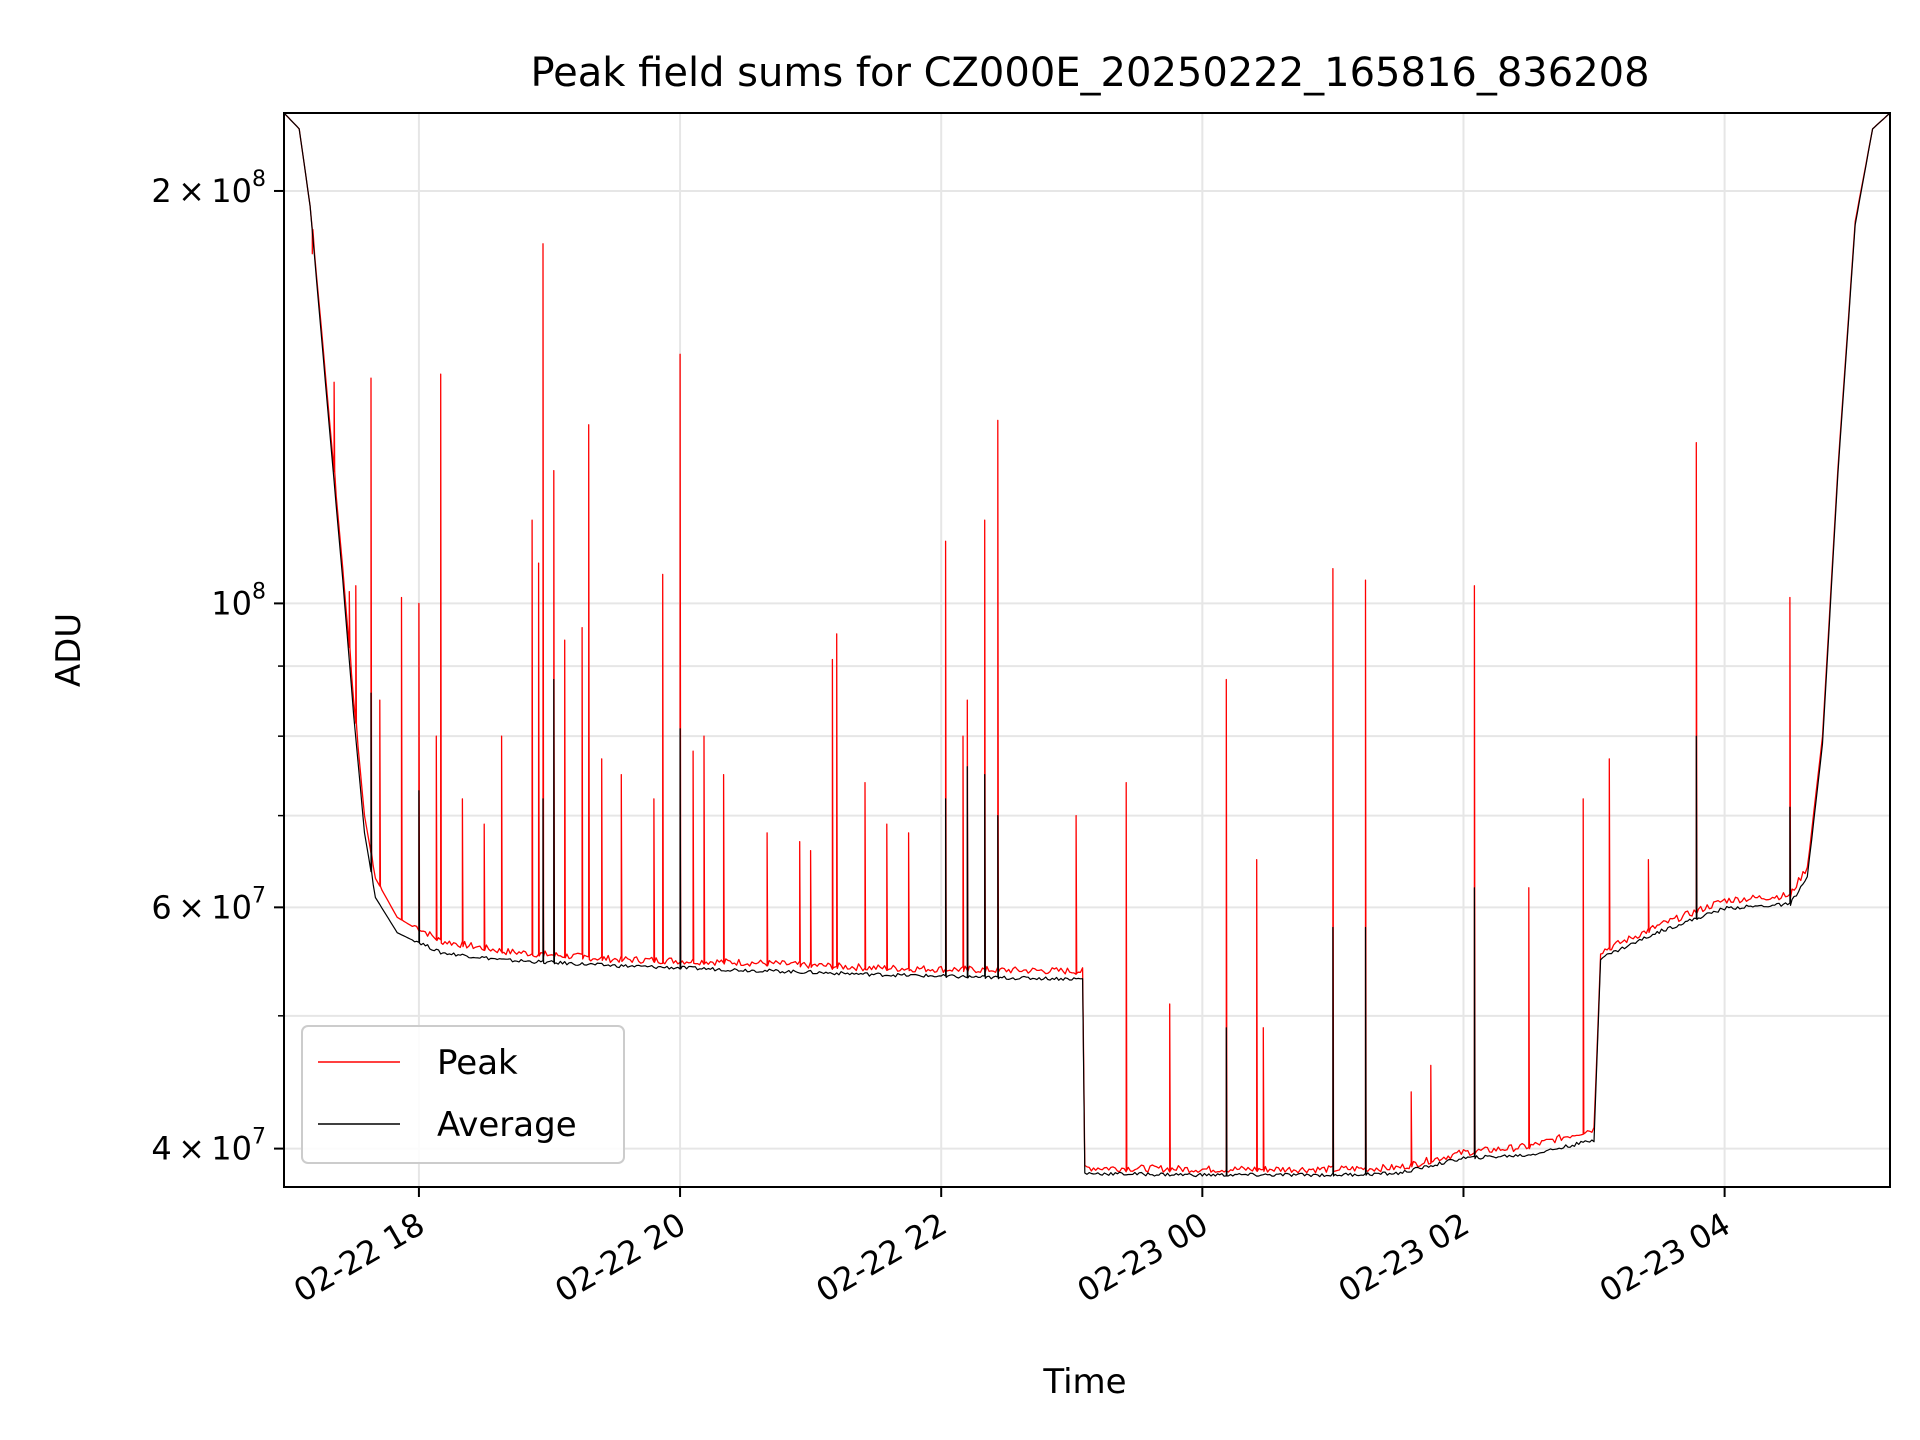 The image size is (1920, 1440). What do you see at coordinates (1084, 1382) in the screenshot?
I see `x-axis-label: Time` at bounding box center [1084, 1382].